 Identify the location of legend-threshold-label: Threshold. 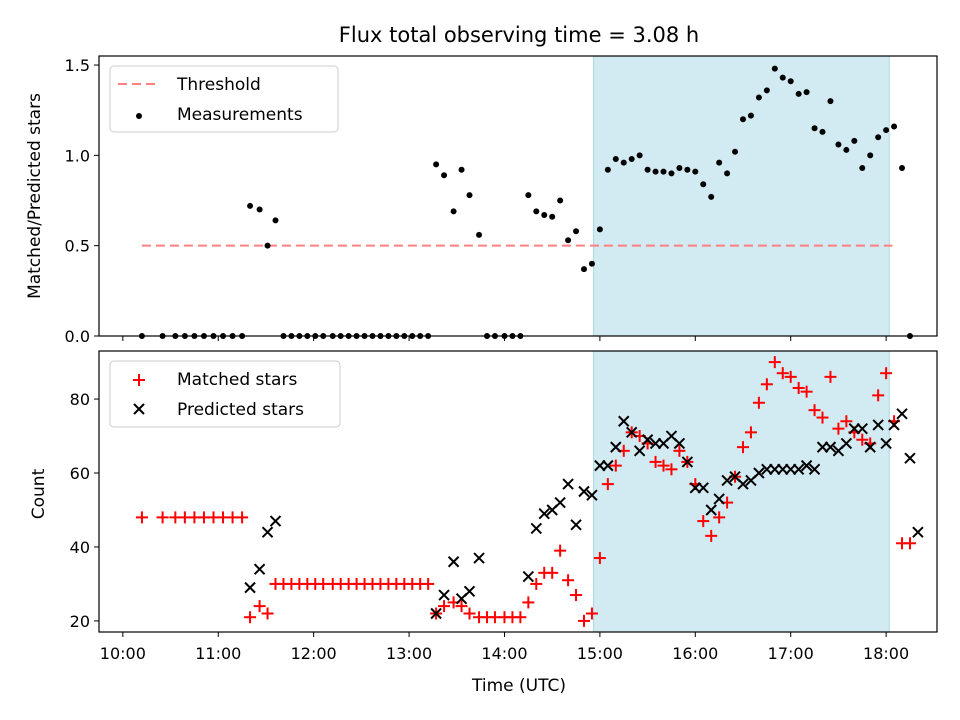
(218, 85).